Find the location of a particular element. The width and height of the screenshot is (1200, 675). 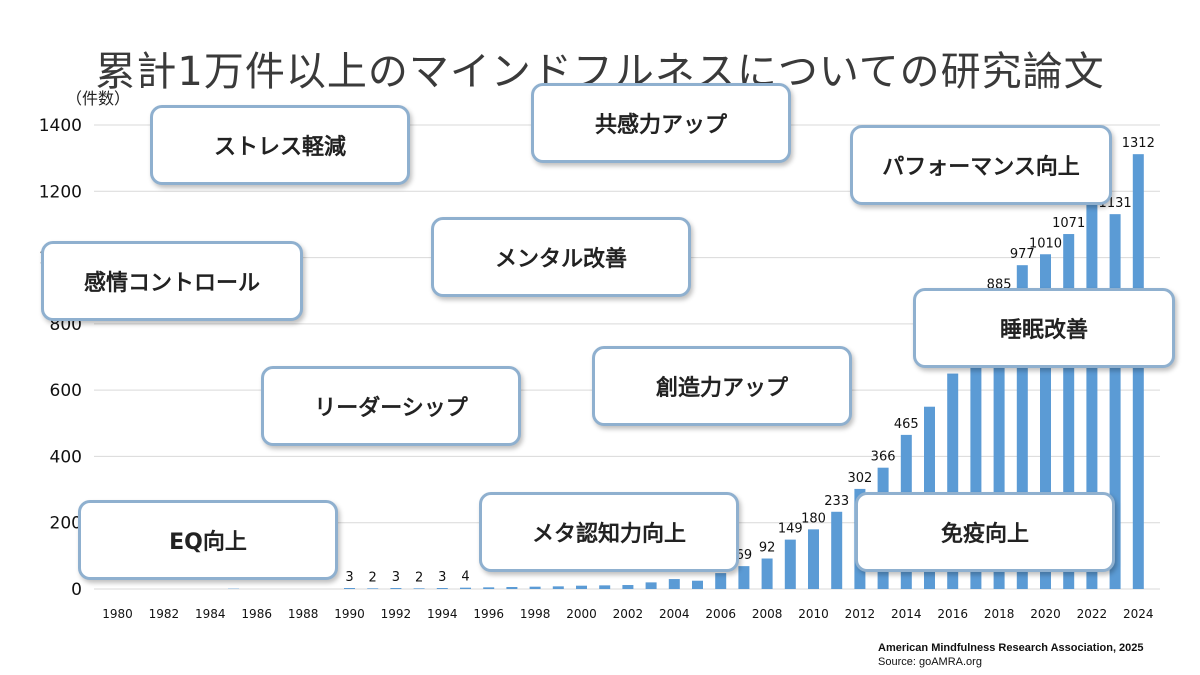

data-label: 1312 is located at coordinates (1138, 143).